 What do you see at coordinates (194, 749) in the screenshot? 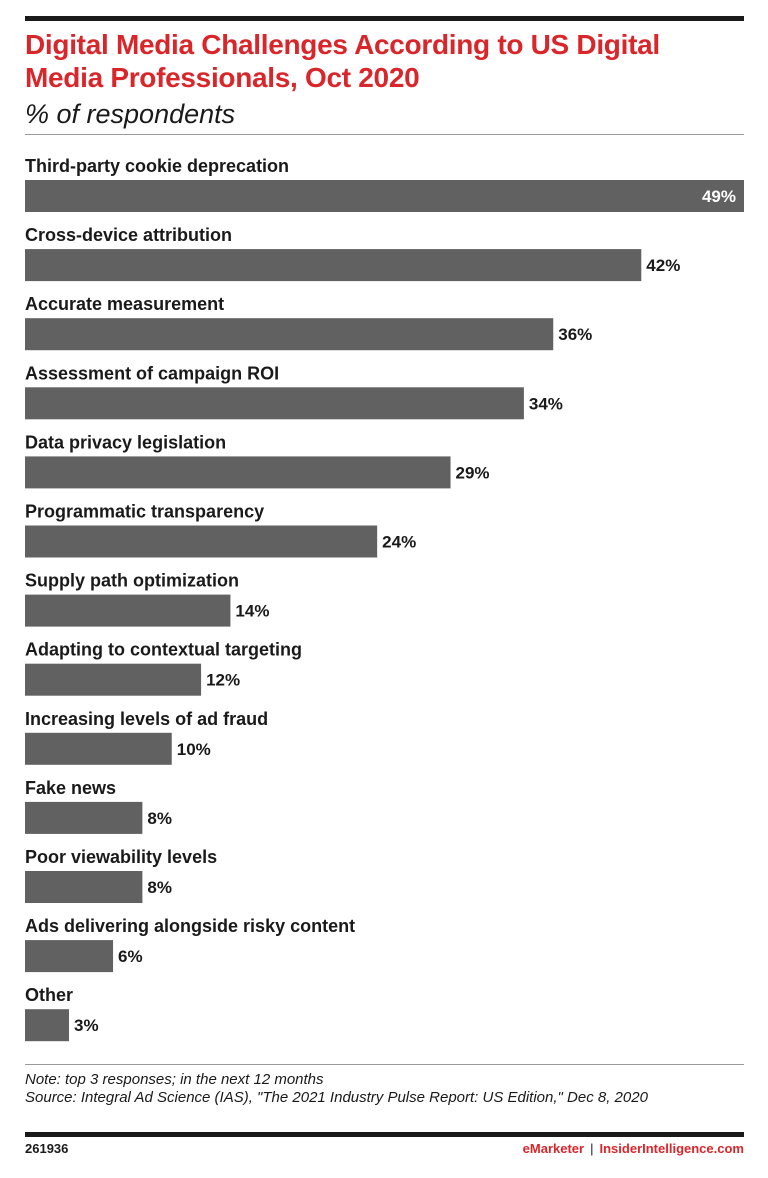
I see `value-label: 10%` at bounding box center [194, 749].